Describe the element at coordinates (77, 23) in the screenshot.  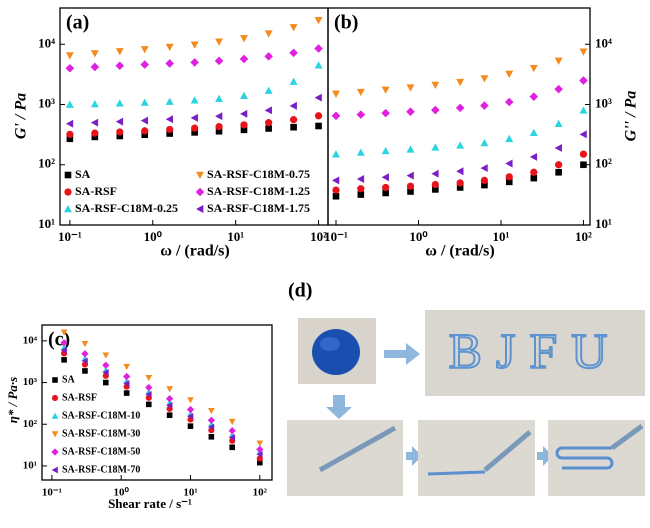
I see `panel-label: (a)` at that location.